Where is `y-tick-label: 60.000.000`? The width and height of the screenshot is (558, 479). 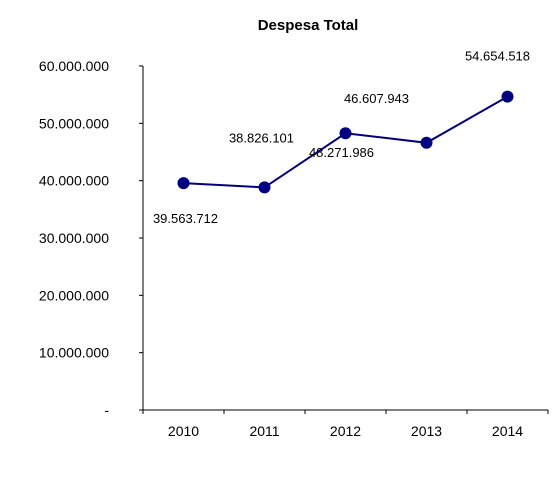
y-tick-label: 60.000.000 is located at coordinates (74, 66).